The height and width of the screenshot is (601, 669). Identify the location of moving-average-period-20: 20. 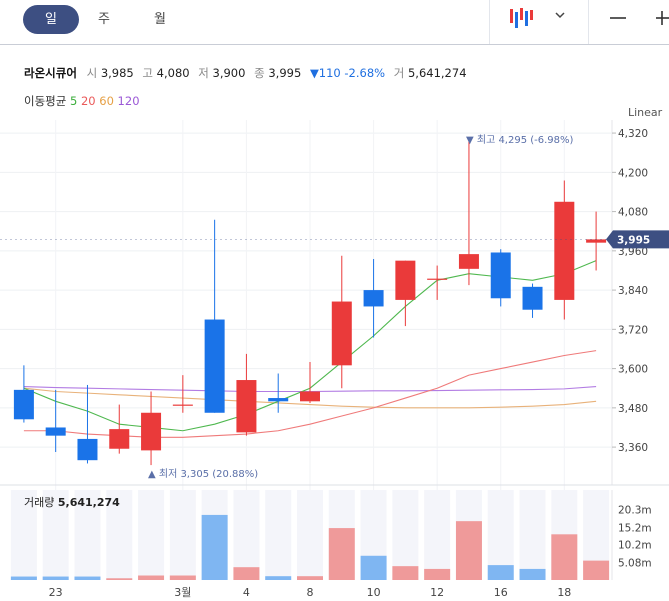
(86, 101).